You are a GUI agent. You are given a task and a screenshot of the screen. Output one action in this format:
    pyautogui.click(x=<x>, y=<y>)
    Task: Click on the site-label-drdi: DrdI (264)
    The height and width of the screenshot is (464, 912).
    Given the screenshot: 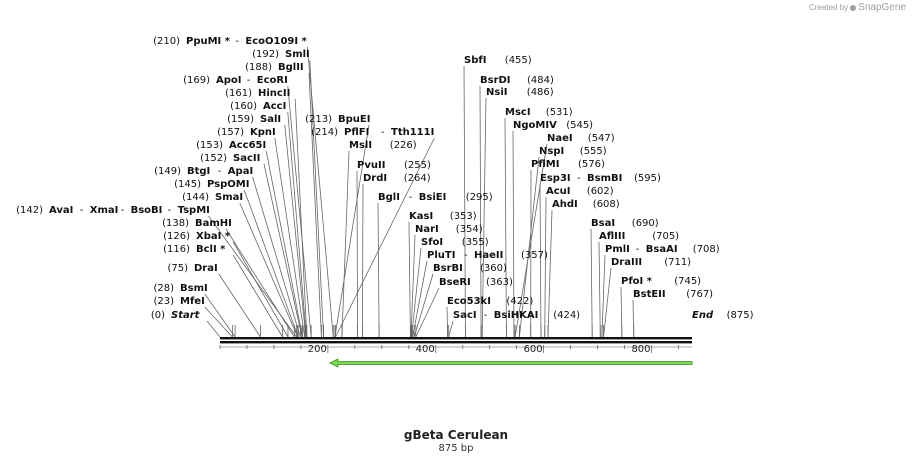 What is the action you would take?
    pyautogui.click(x=397, y=178)
    